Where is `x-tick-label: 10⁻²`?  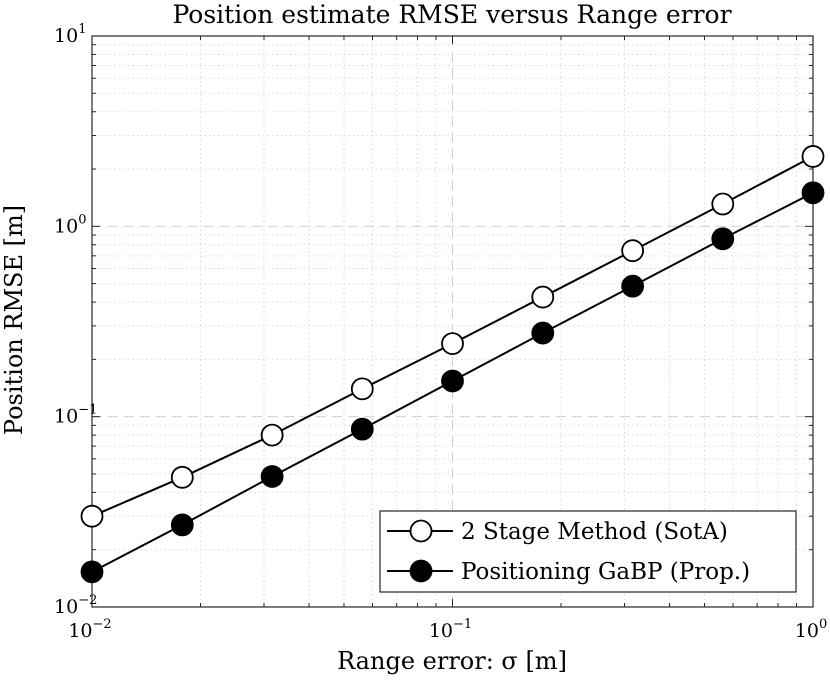
x-tick-label: 10⁻² is located at coordinates (89, 629).